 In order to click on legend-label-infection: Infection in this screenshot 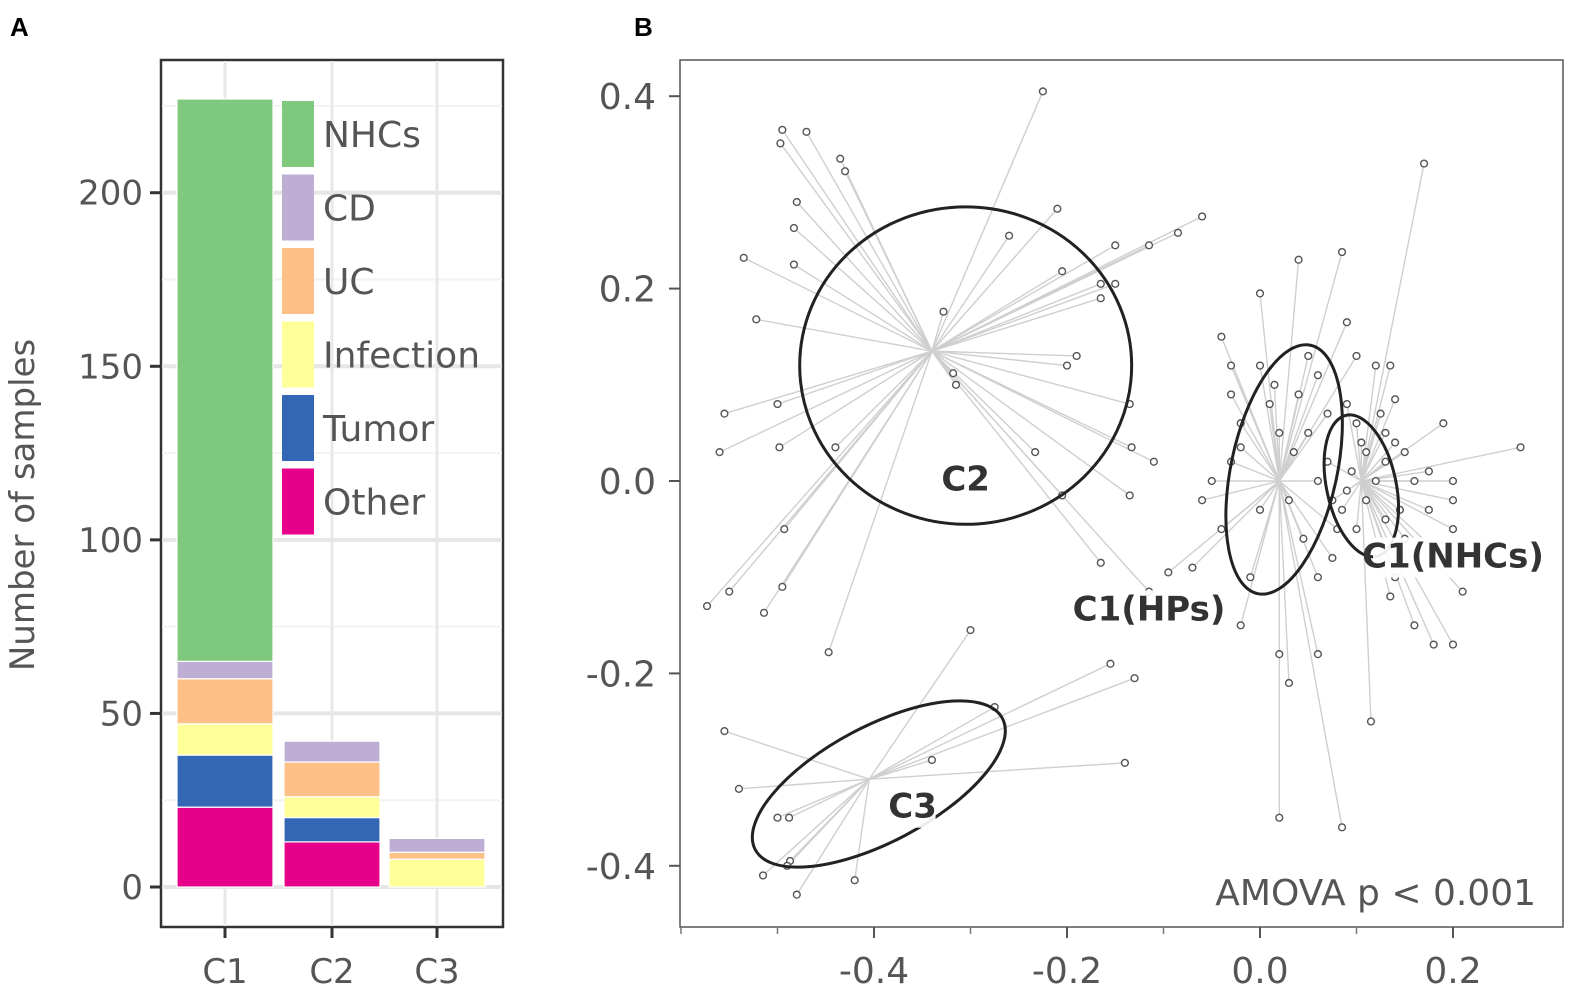, I will do `click(401, 356)`.